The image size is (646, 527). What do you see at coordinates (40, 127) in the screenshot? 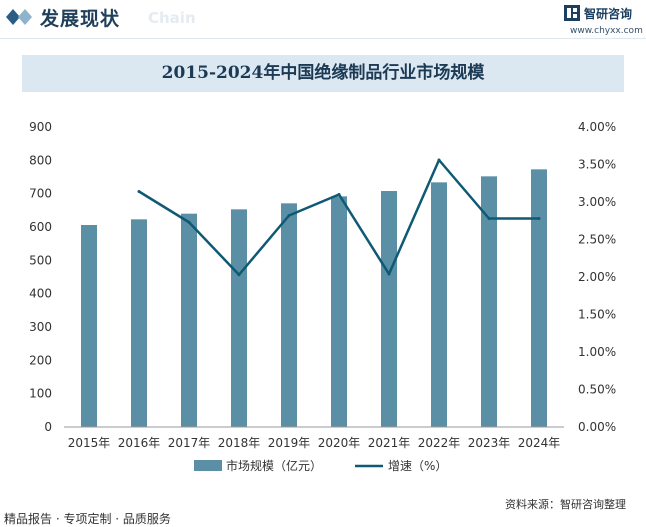
I see `y-left-tick-label: 900` at bounding box center [40, 127].